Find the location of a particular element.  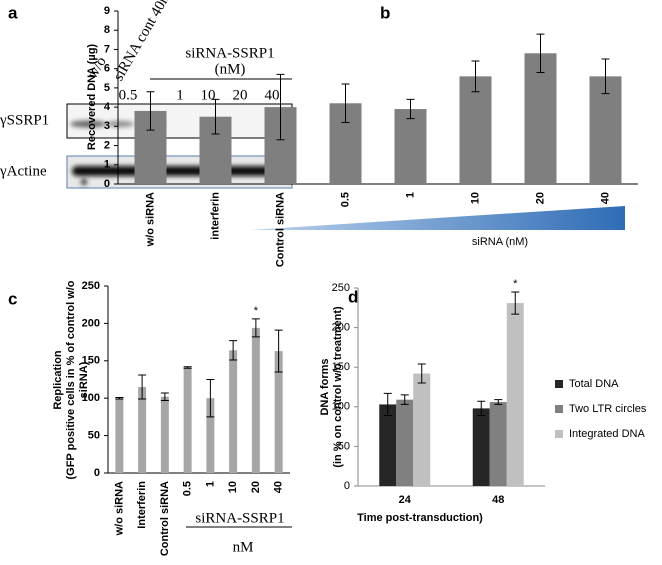

blot-box is located at coordinates (179, 121).